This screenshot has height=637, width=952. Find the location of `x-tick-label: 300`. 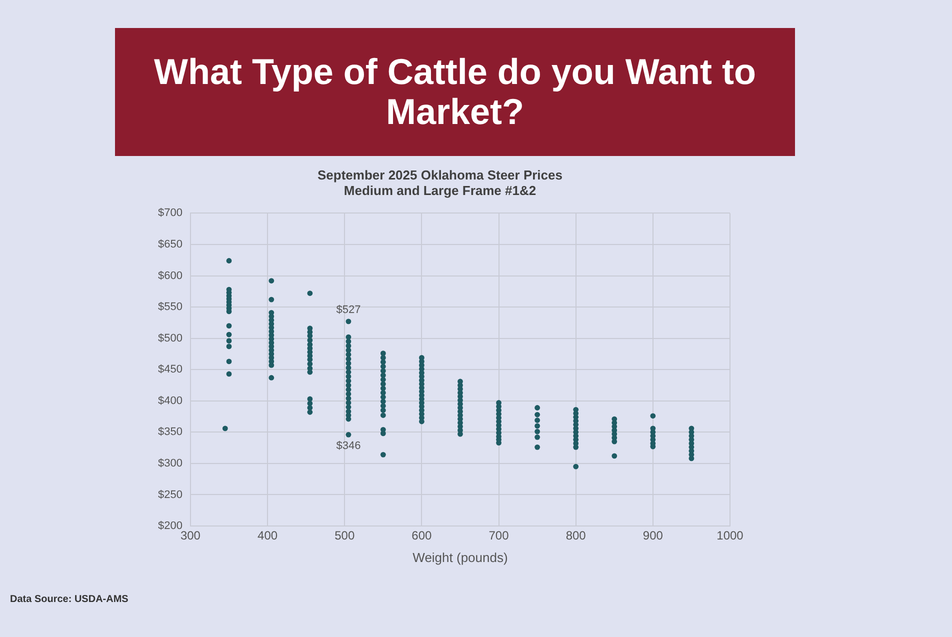

x-tick-label: 300 is located at coordinates (190, 535).